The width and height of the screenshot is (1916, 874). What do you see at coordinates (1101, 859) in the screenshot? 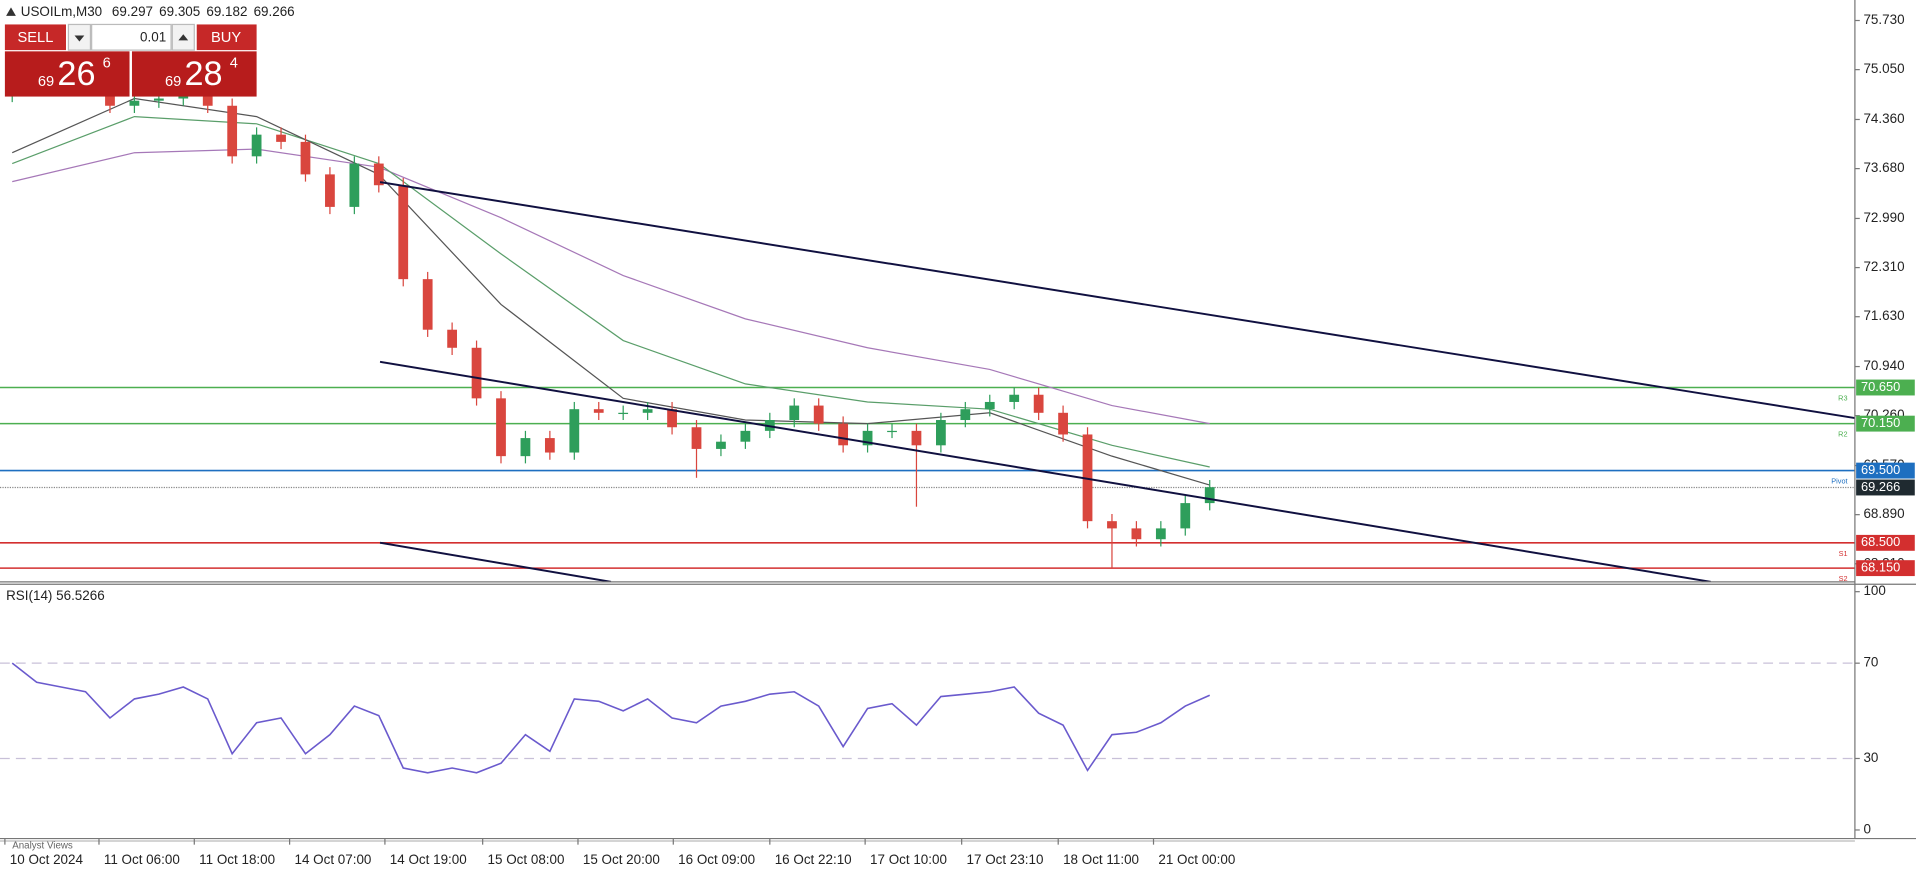
I see `x-tick-label: 18 Oct 11:00` at bounding box center [1101, 859].